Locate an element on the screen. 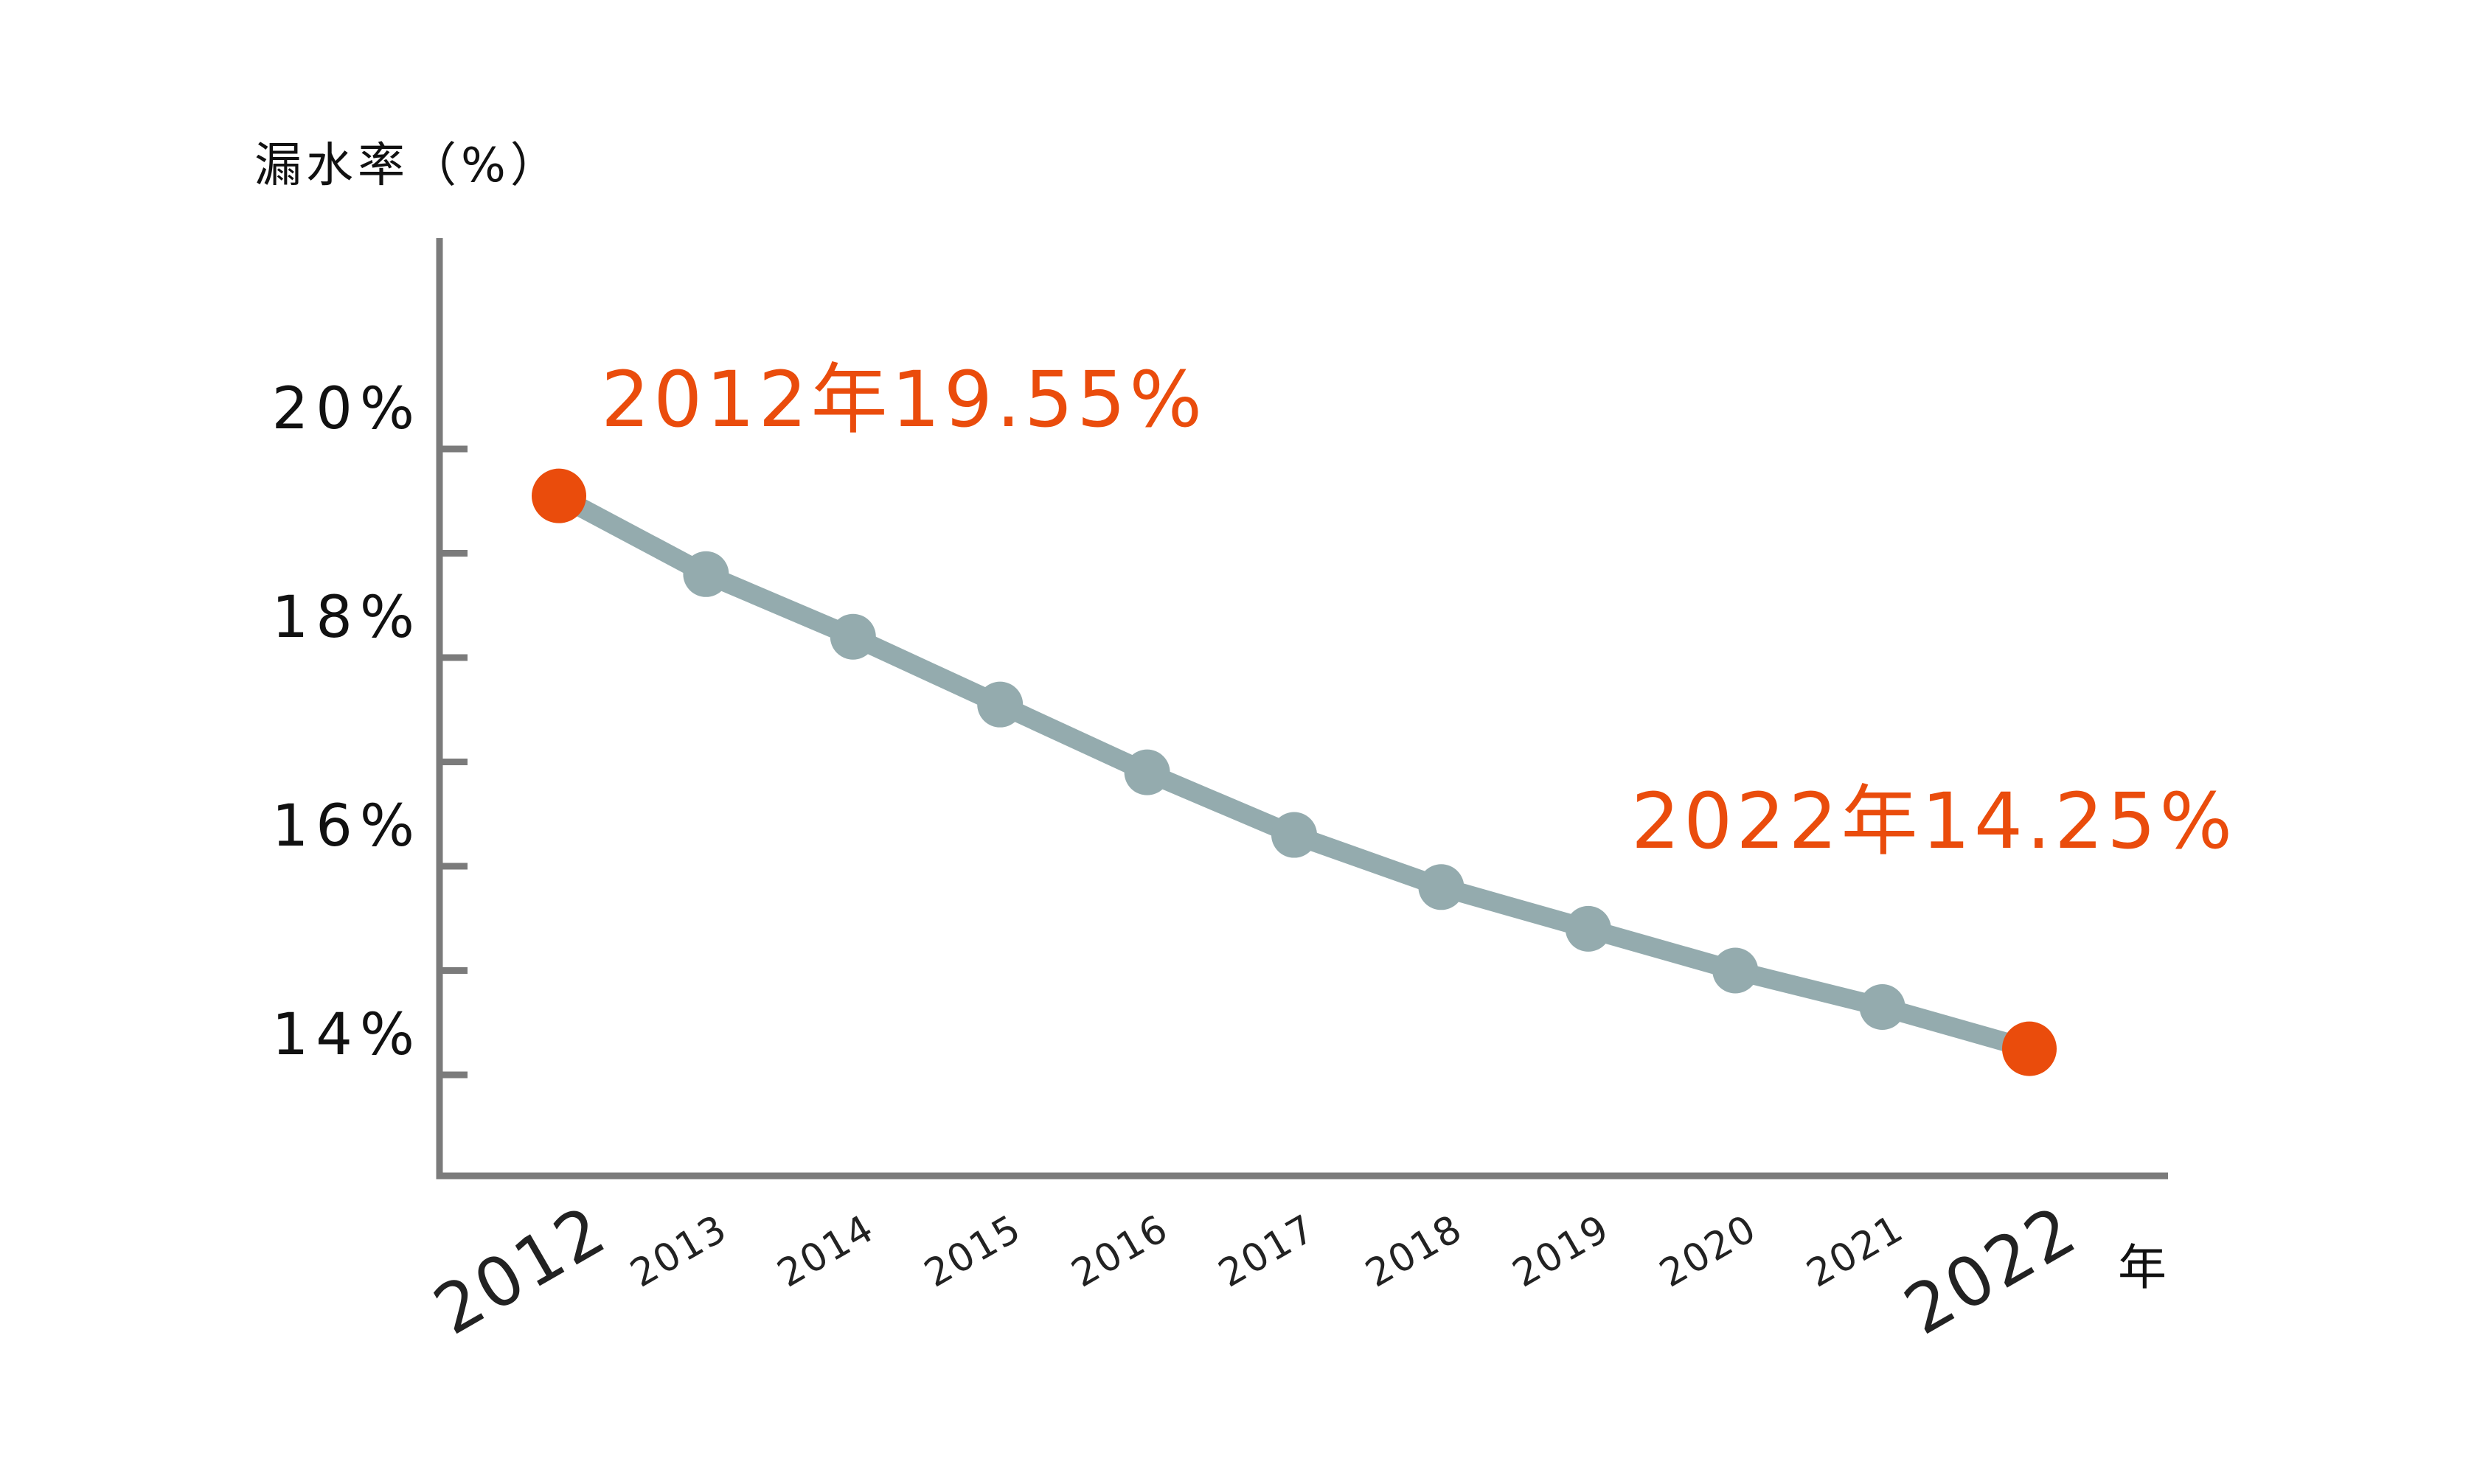  y-ticks: 20% 18% 16% 14% is located at coordinates (370, 727).